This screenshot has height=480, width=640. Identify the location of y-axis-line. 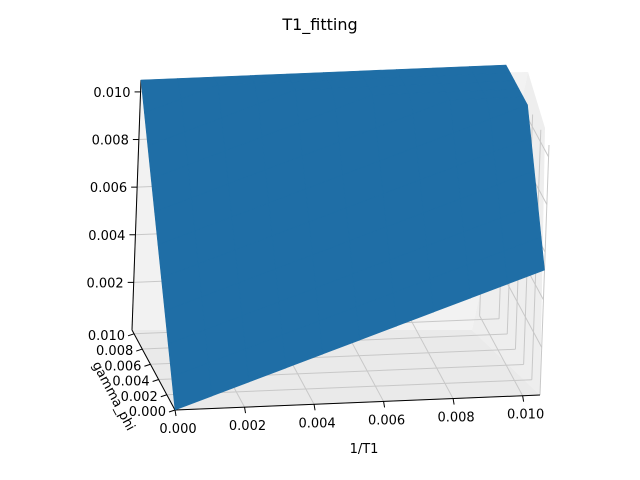
(153, 370).